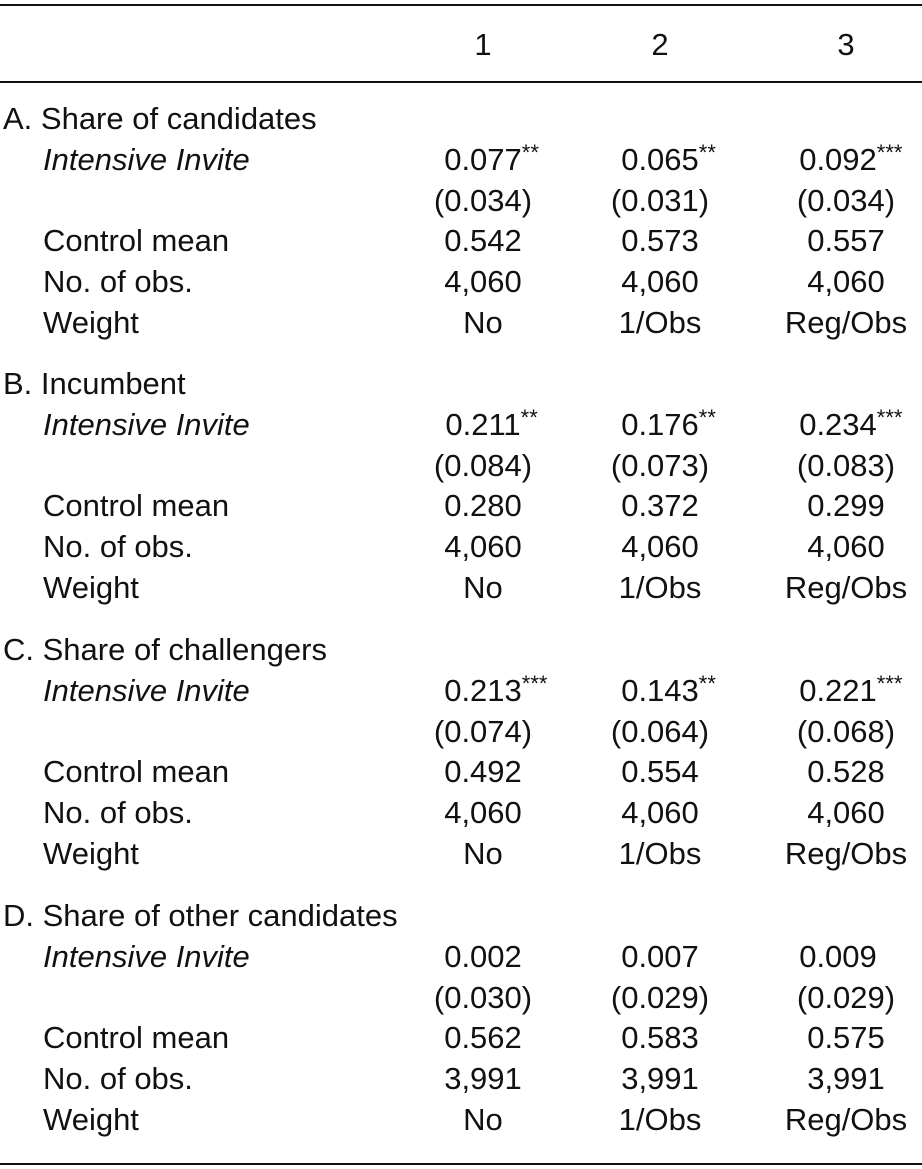 Image resolution: width=922 pixels, height=1169 pixels. I want to click on coefficient-value: 0.143, so click(660, 690).